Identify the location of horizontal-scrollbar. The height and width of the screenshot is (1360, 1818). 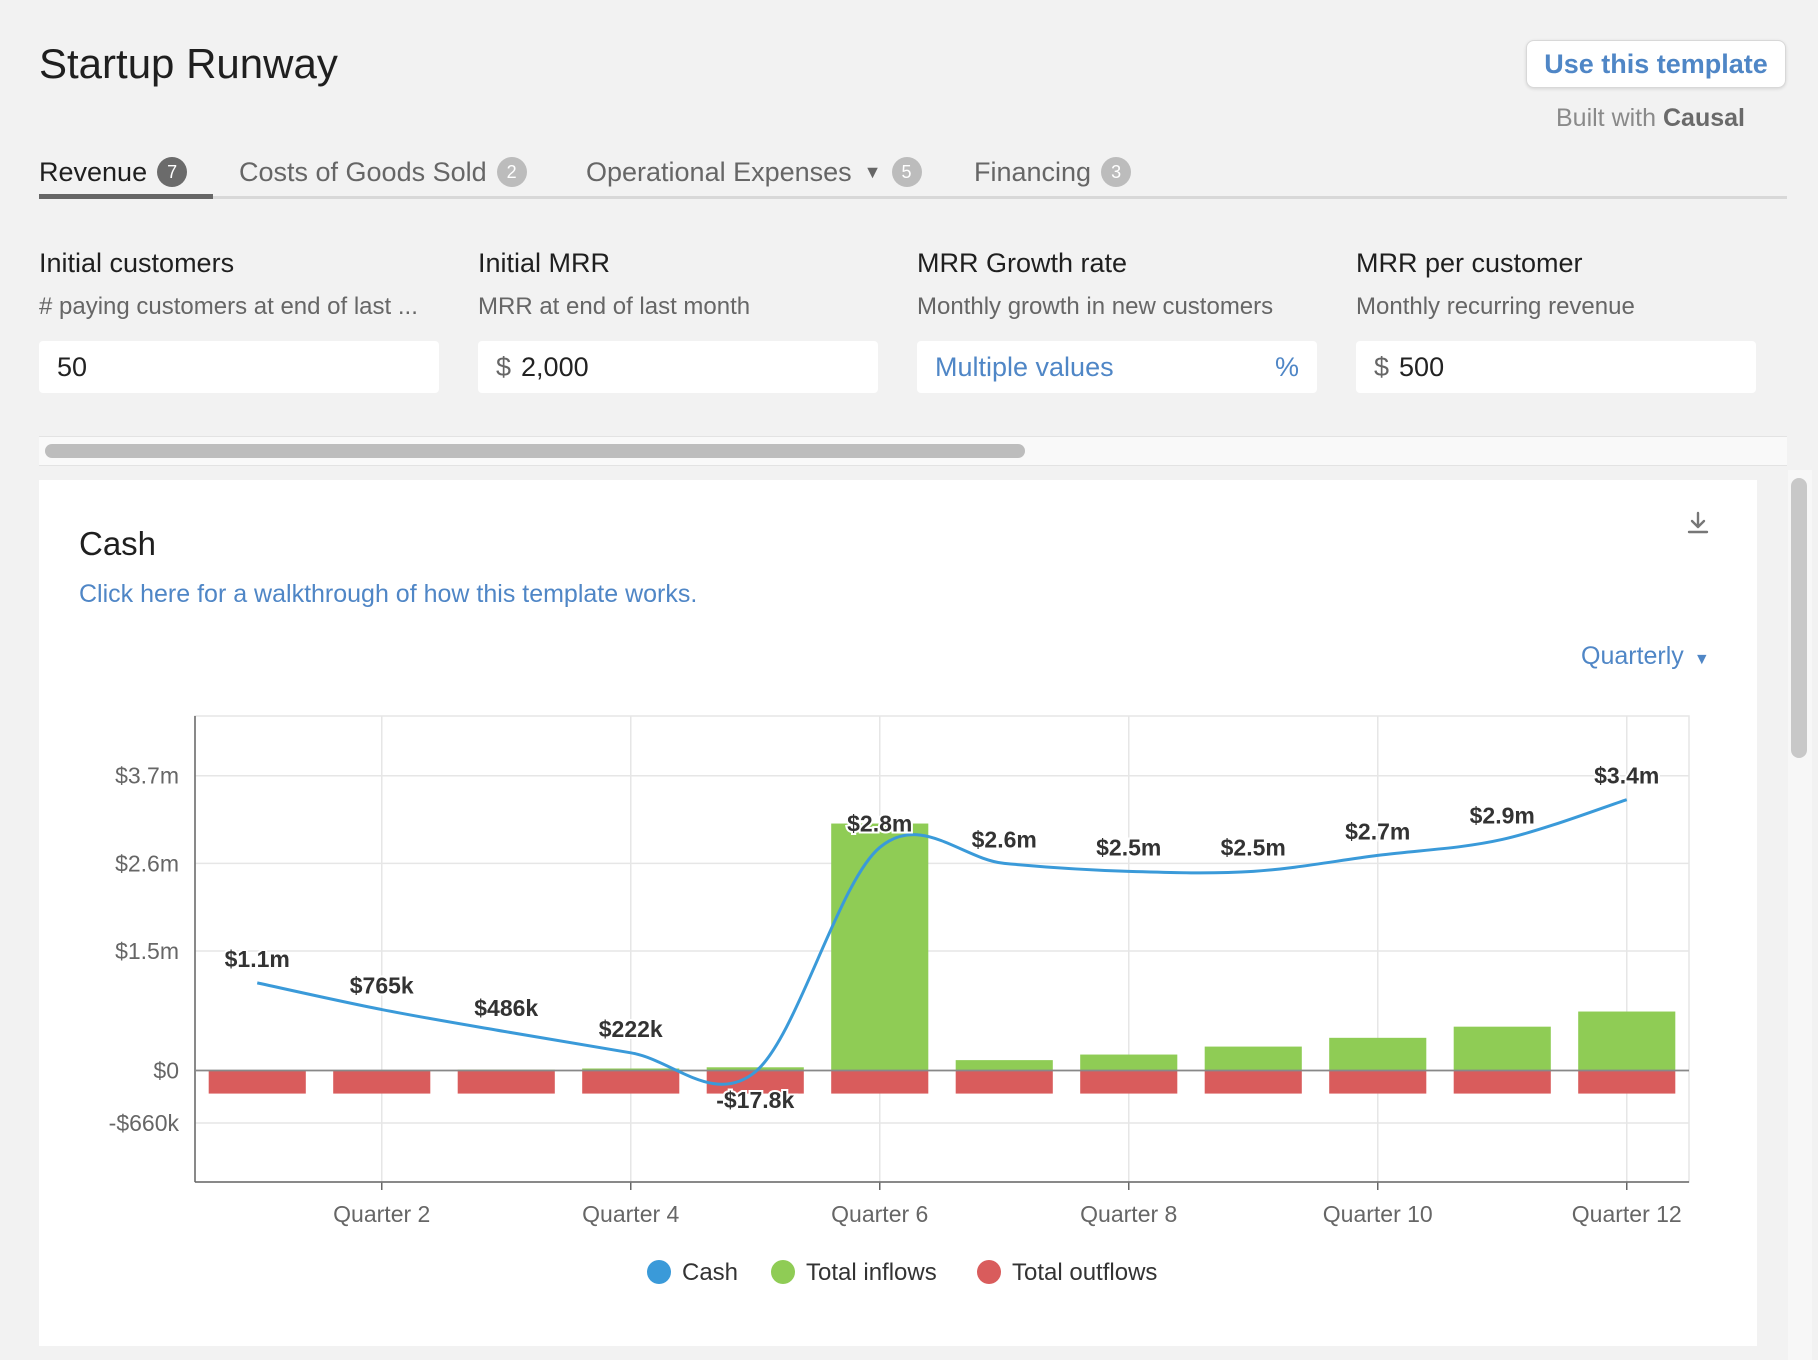
(913, 451).